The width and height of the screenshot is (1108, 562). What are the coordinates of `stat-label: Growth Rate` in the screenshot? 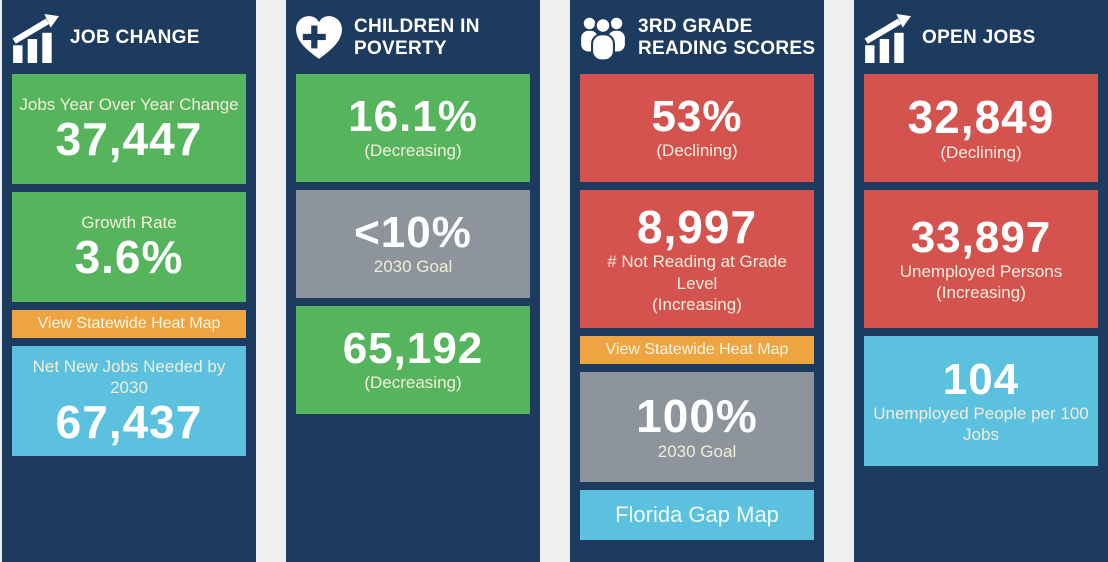 It's located at (129, 223).